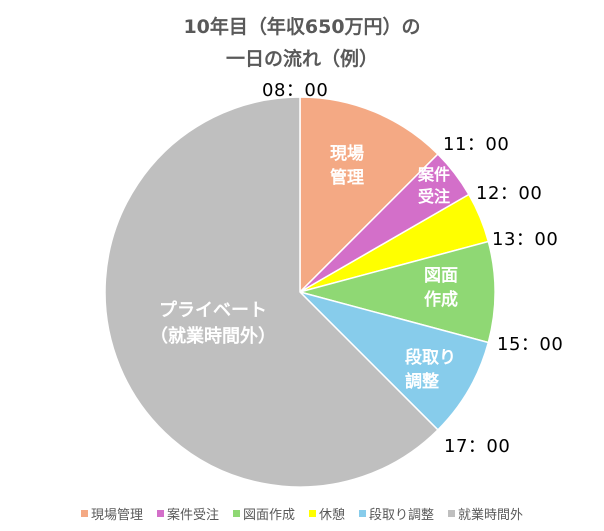  What do you see at coordinates (213, 323) in the screenshot?
I see `slice-label-private: プライベート （就業時間外）` at bounding box center [213, 323].